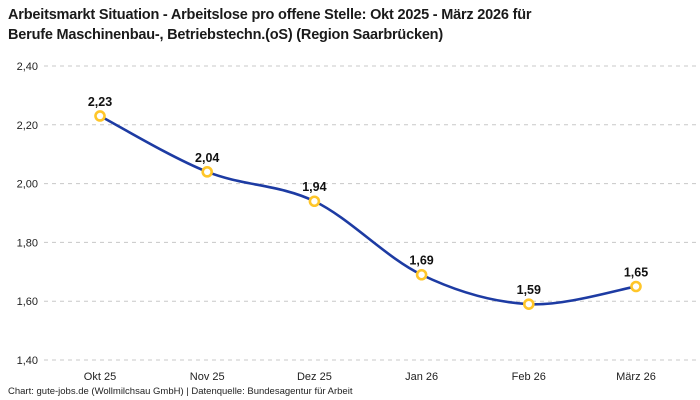 The width and height of the screenshot is (700, 400). What do you see at coordinates (529, 377) in the screenshot?
I see `x-tick-label: Feb 26` at bounding box center [529, 377].